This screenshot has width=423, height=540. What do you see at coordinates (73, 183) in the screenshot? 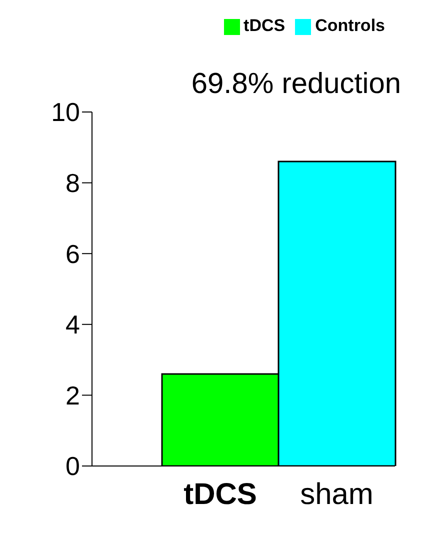
I see `y-tick-label: 8` at bounding box center [73, 183].